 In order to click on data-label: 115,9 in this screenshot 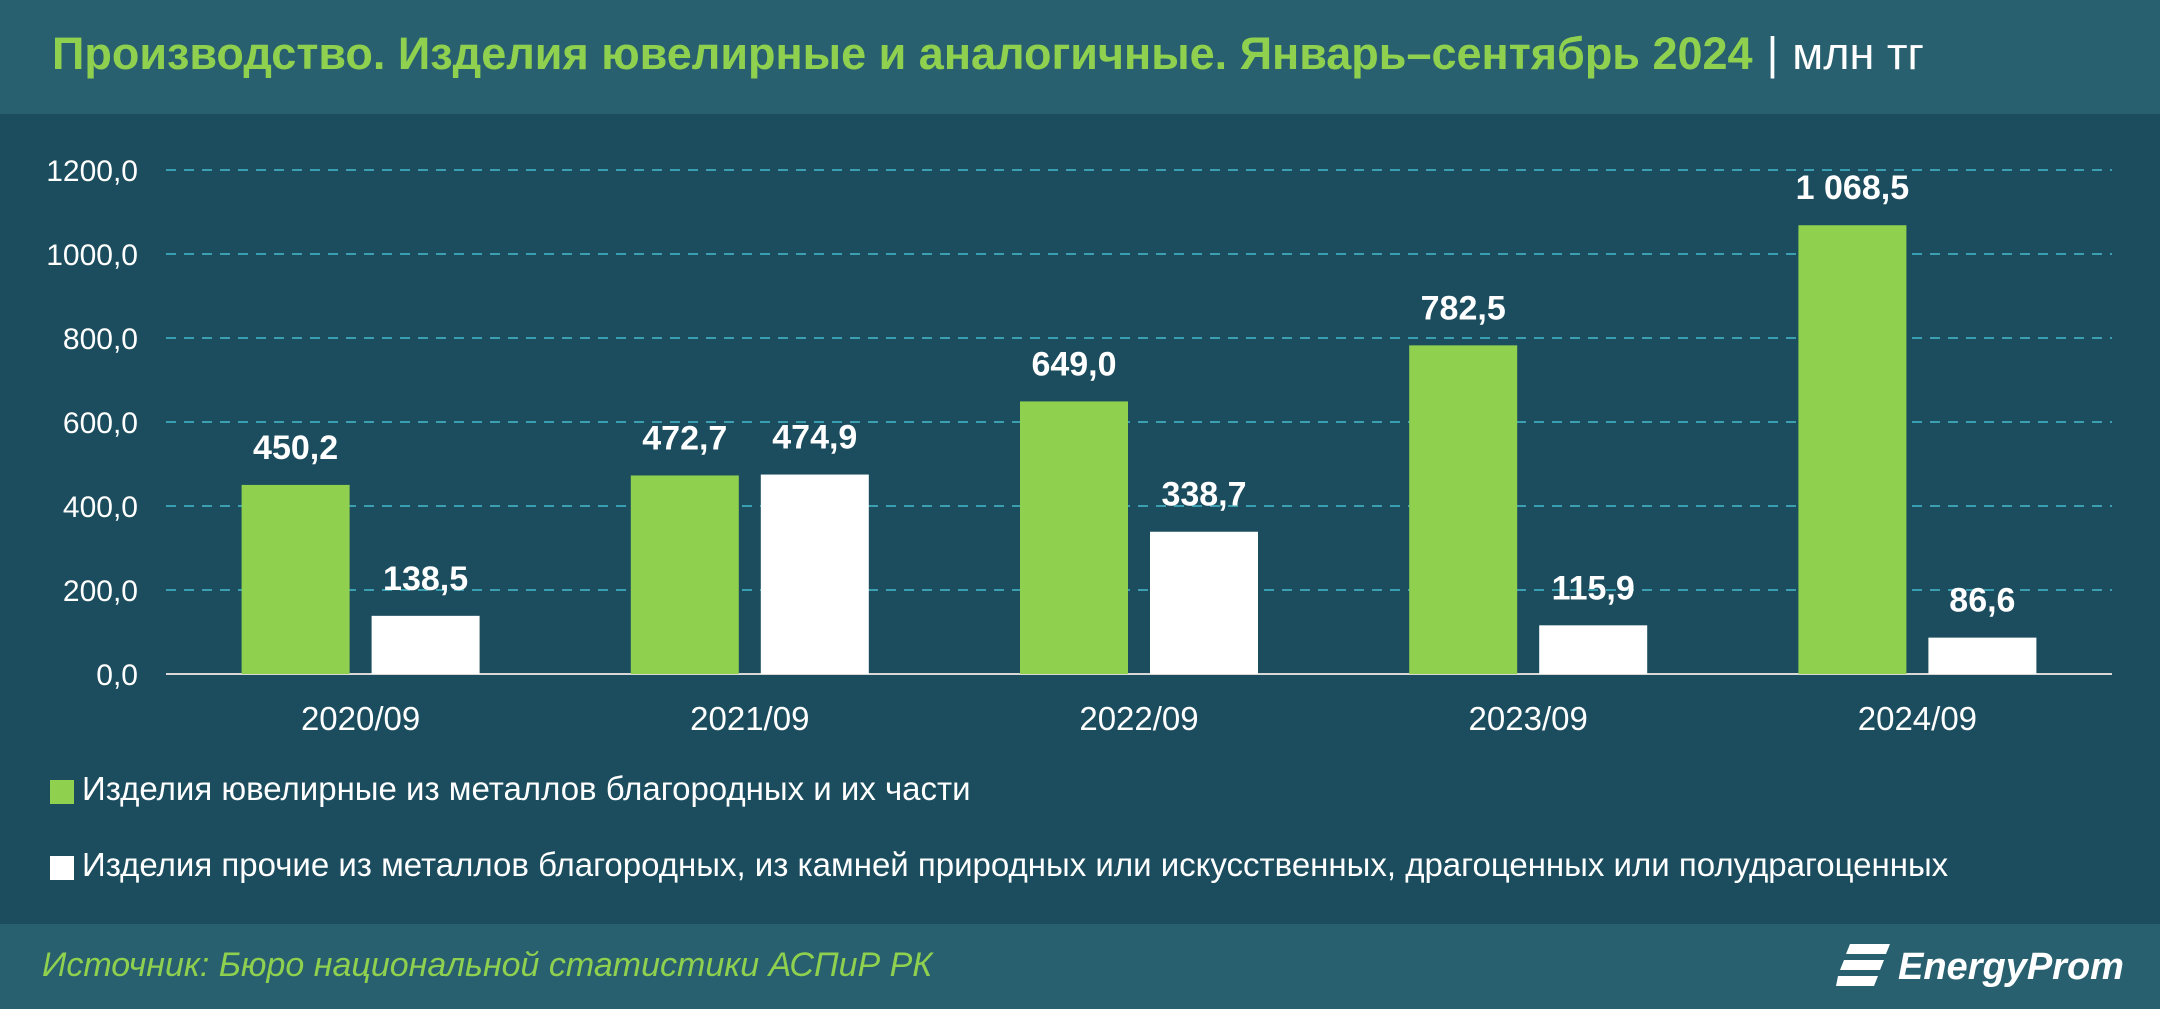, I will do `click(1593, 588)`.